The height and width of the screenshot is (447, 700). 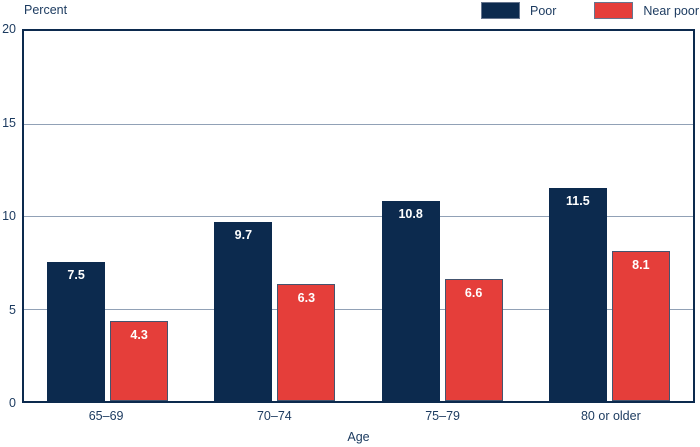 I want to click on x-axis-labels: 65–69 70–74 75–79 80 or older, so click(x=358, y=416).